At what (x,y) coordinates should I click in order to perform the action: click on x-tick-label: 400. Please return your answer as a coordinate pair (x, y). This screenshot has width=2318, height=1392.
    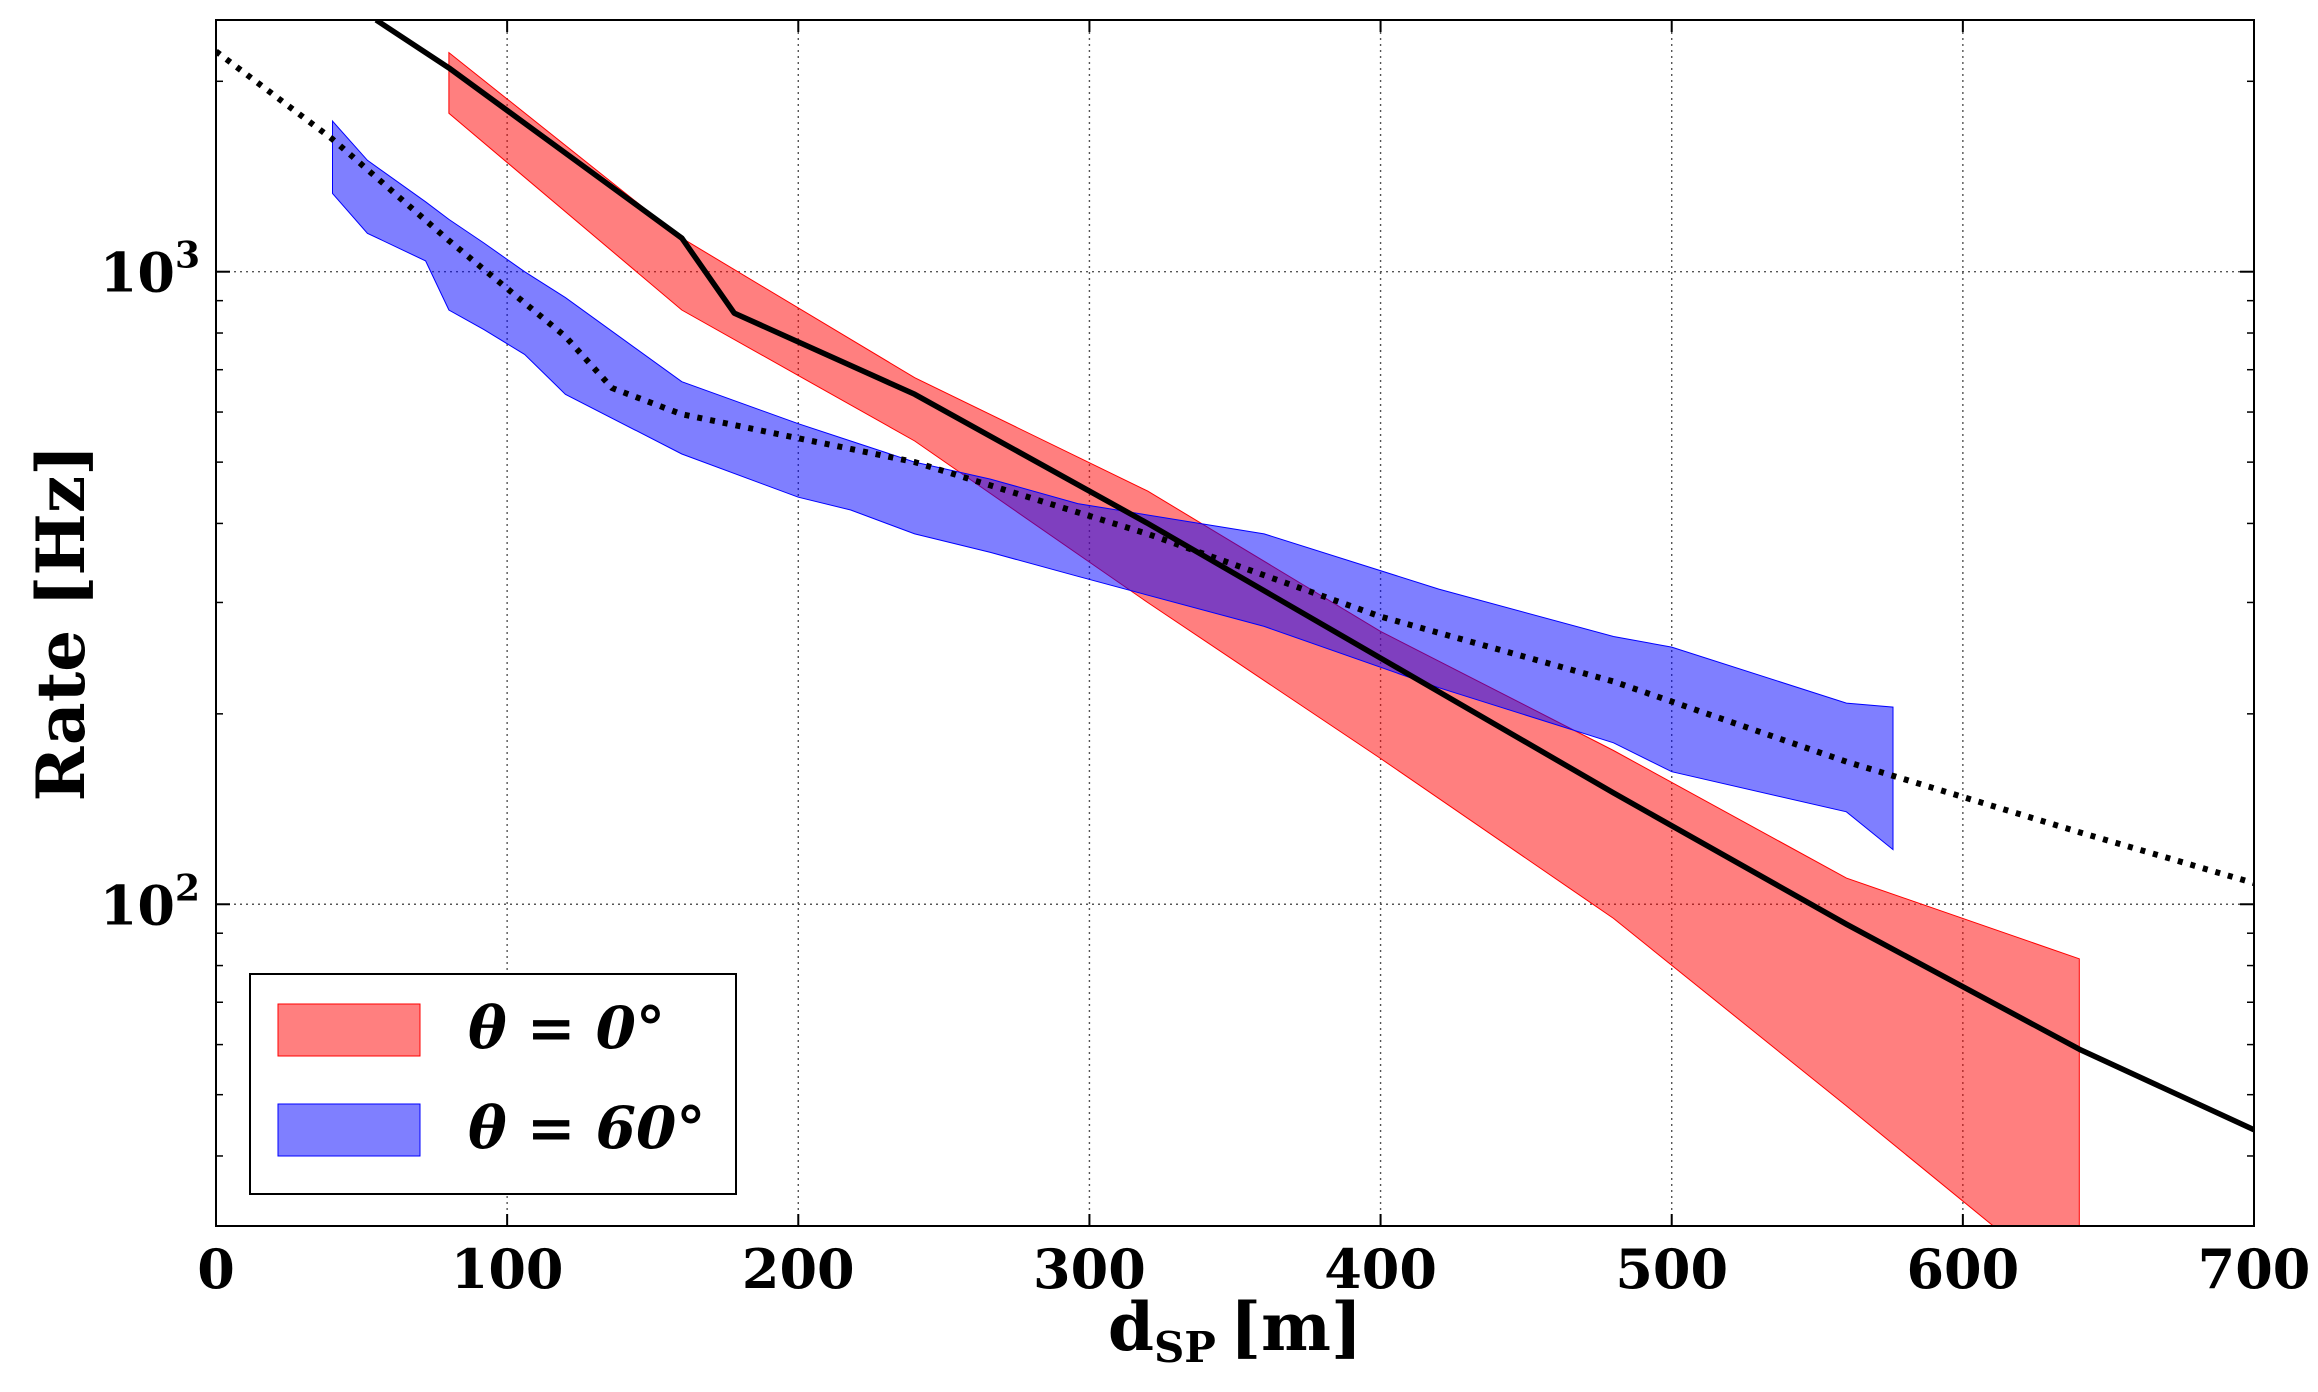
    Looking at the image, I should click on (1380, 1269).